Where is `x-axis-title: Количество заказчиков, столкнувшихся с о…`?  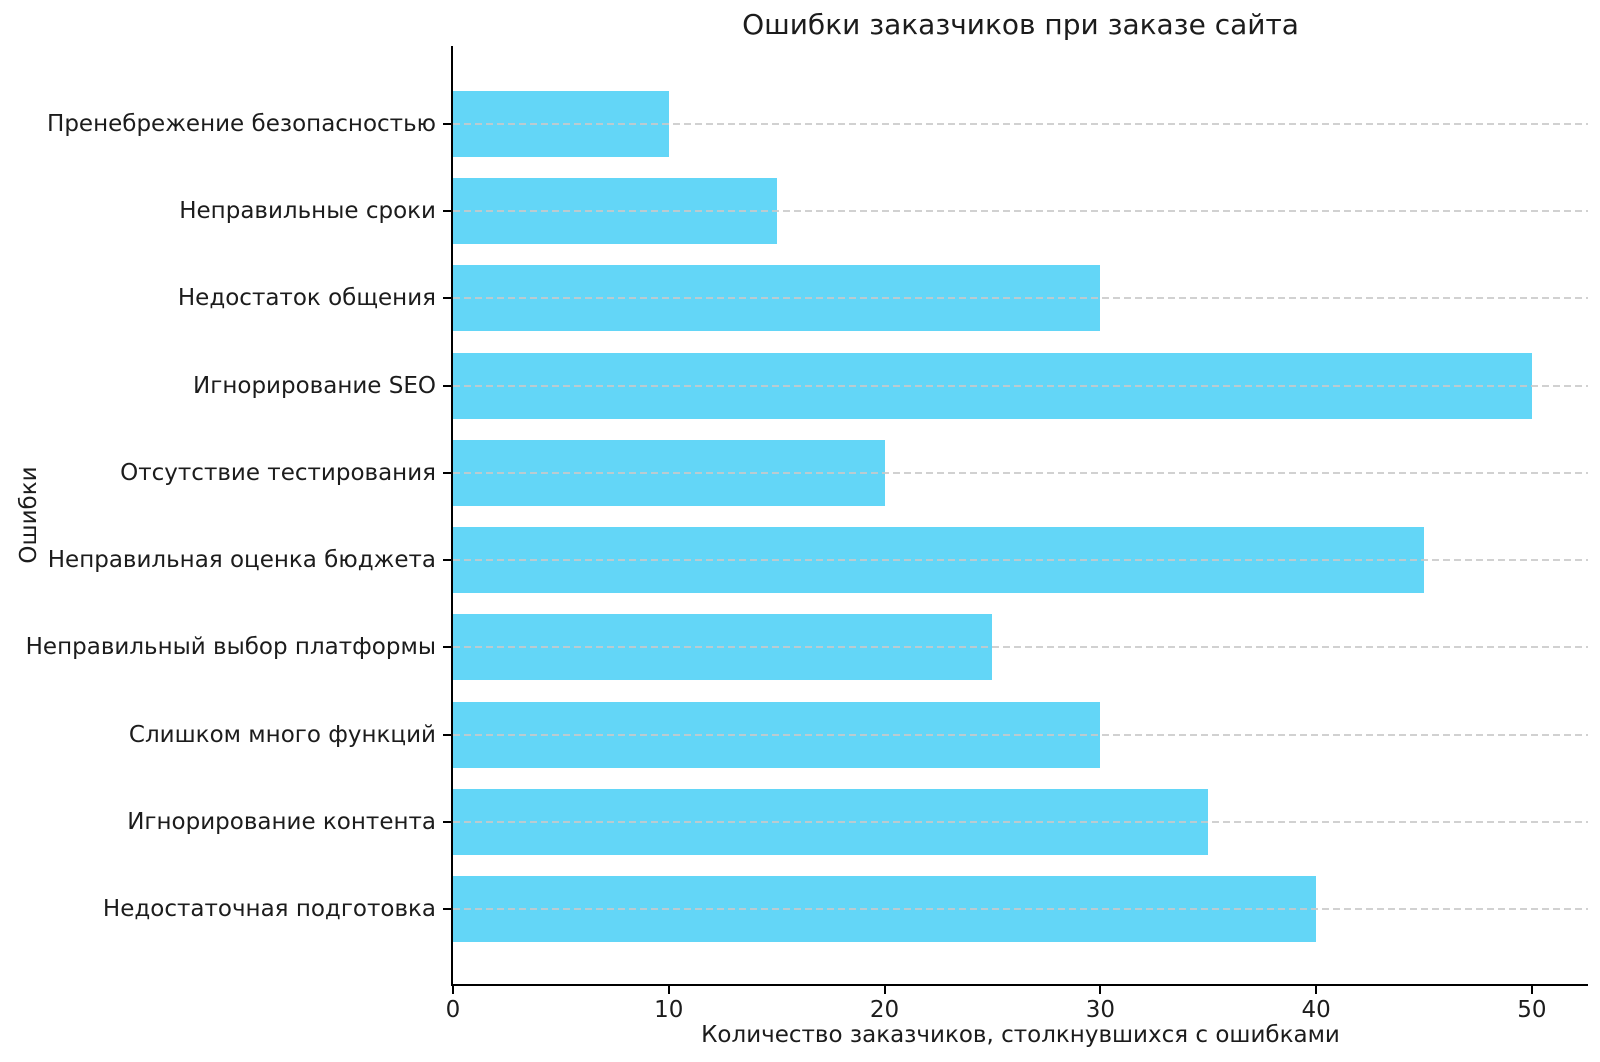
x-axis-title: Количество заказчиков, столкнувшихся с о… is located at coordinates (1020, 1035).